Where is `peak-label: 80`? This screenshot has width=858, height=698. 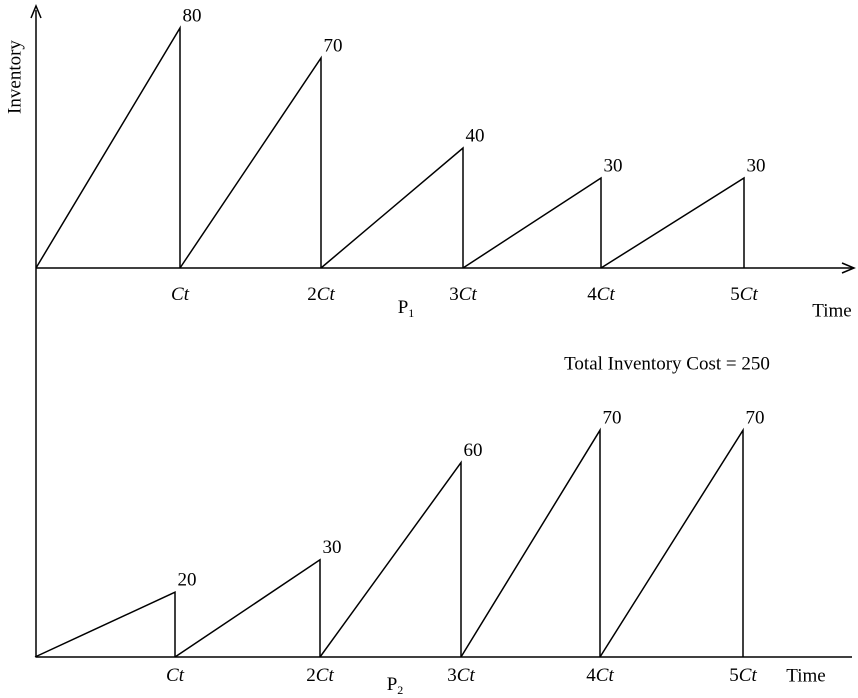 peak-label: 80 is located at coordinates (192, 15).